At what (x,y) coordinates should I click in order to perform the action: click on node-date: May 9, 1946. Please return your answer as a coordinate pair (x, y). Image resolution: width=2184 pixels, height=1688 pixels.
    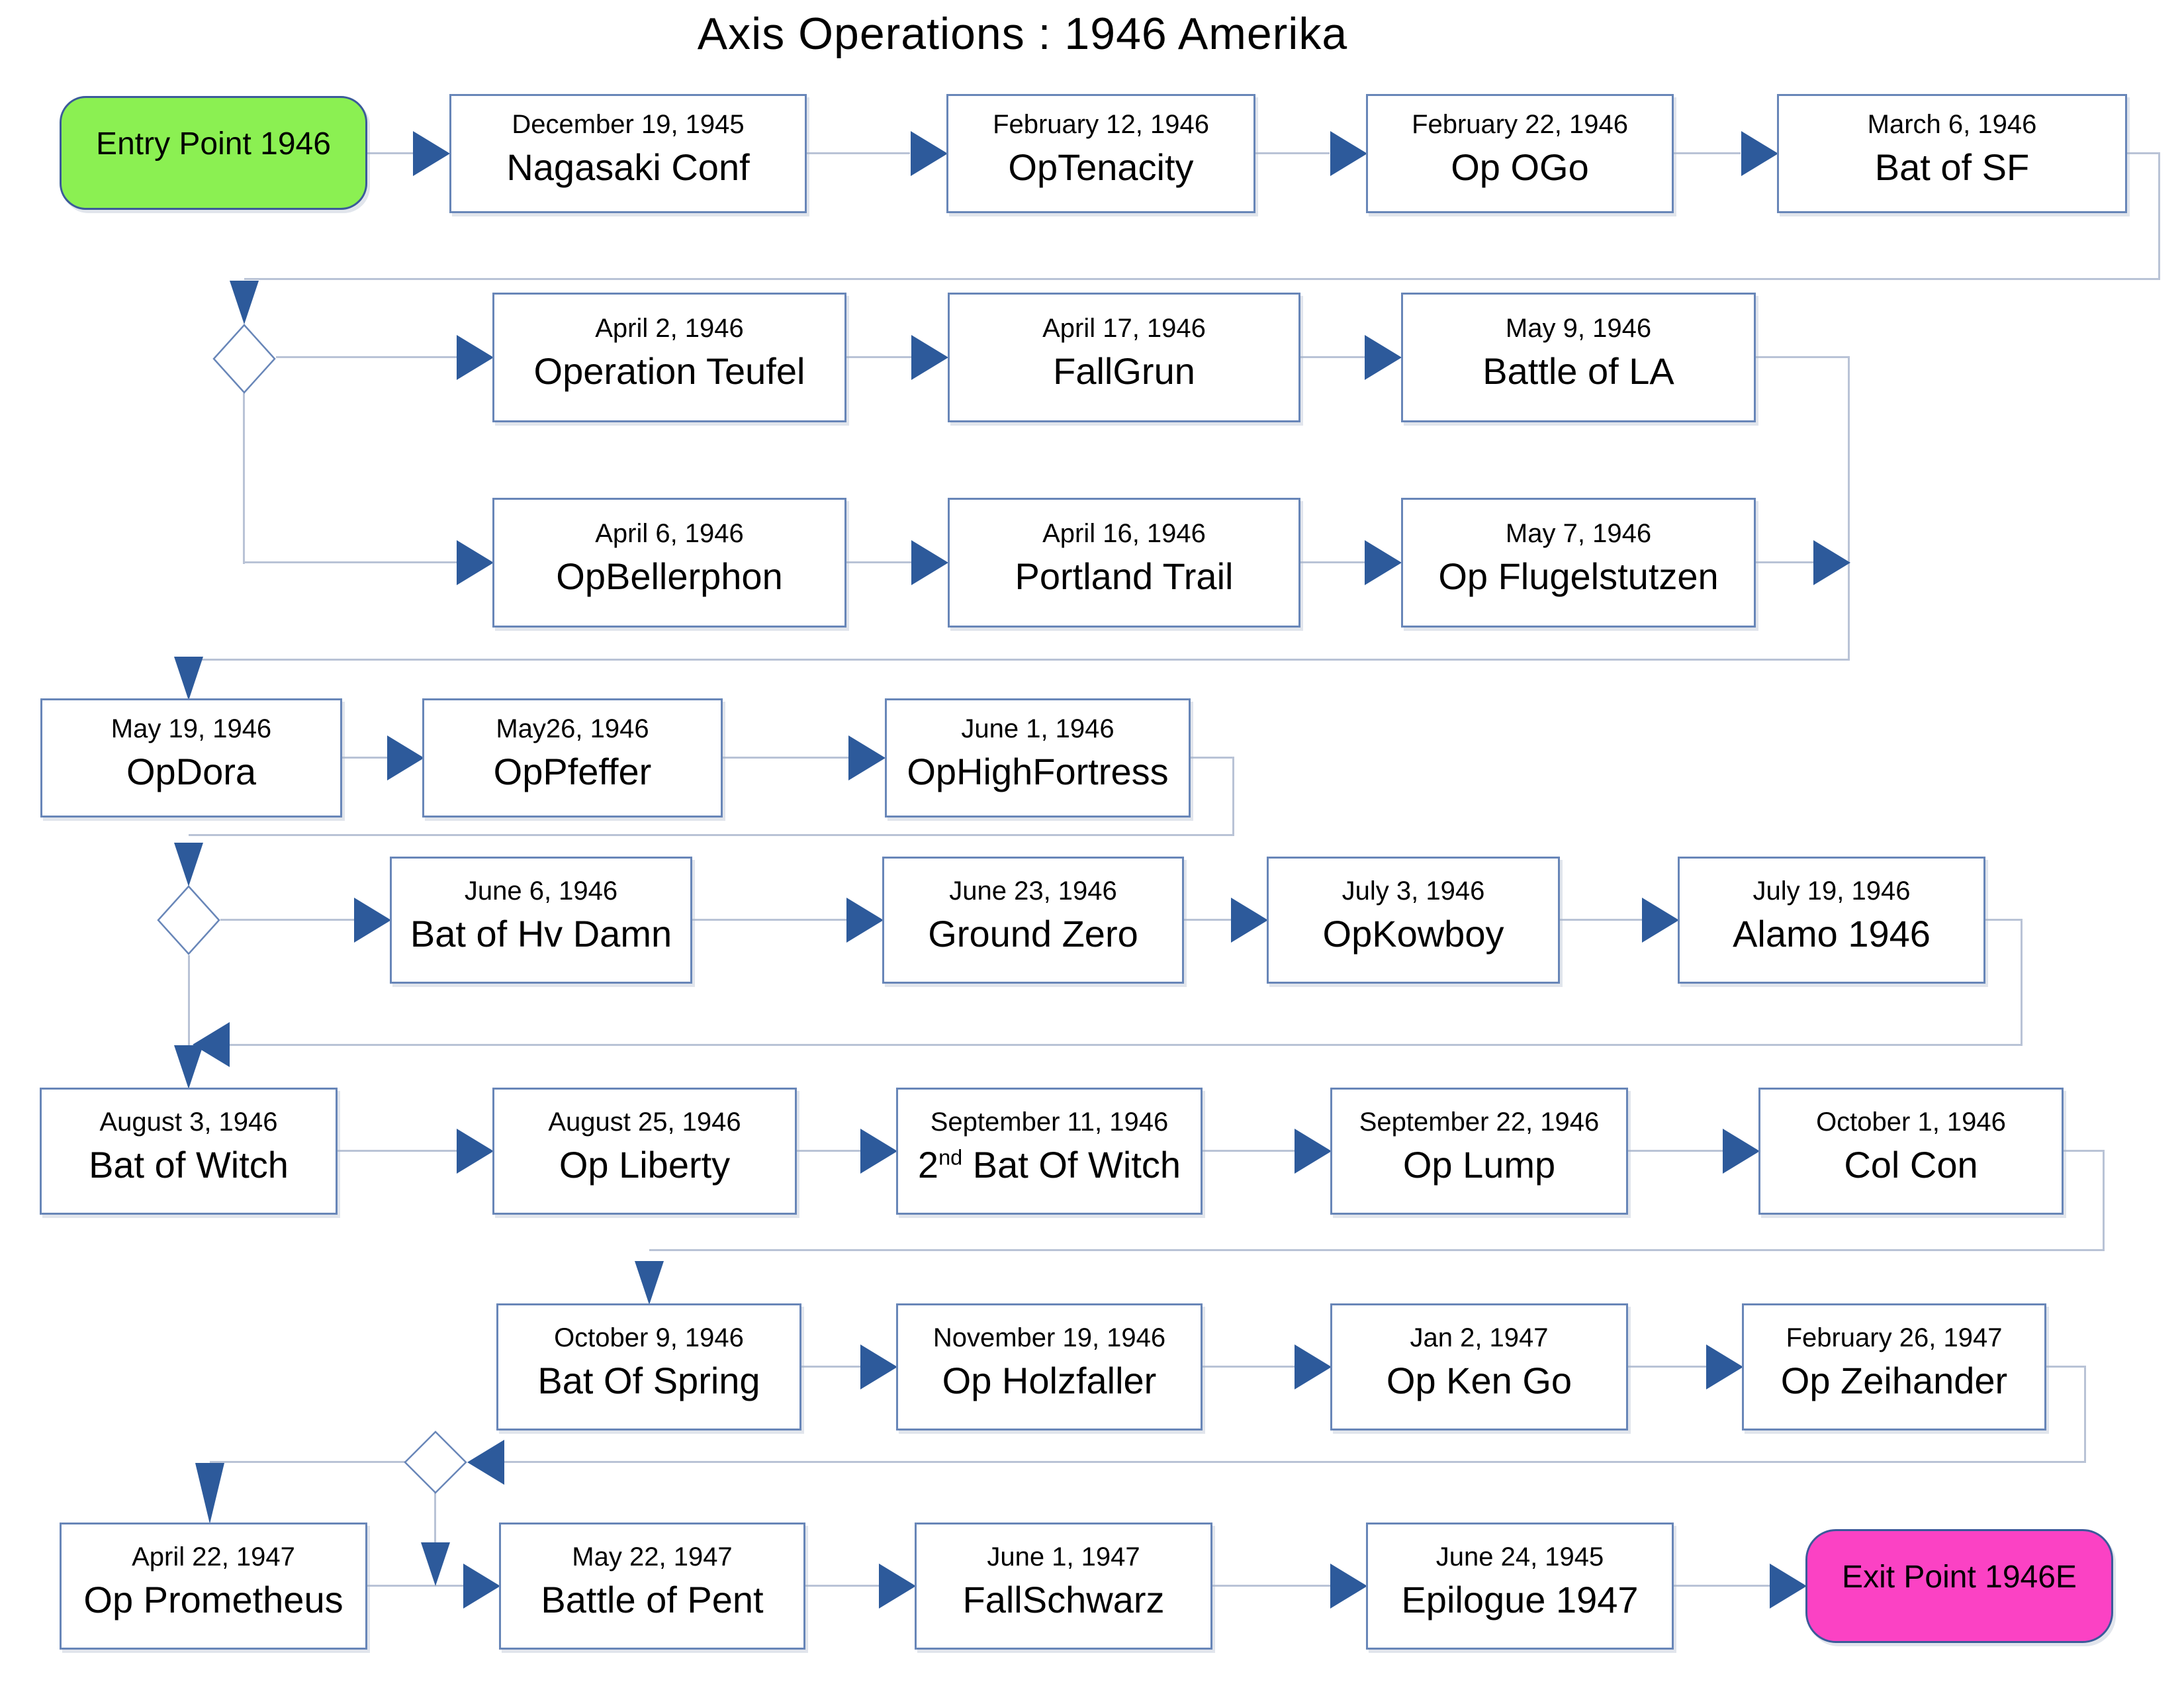
    Looking at the image, I should click on (1578, 329).